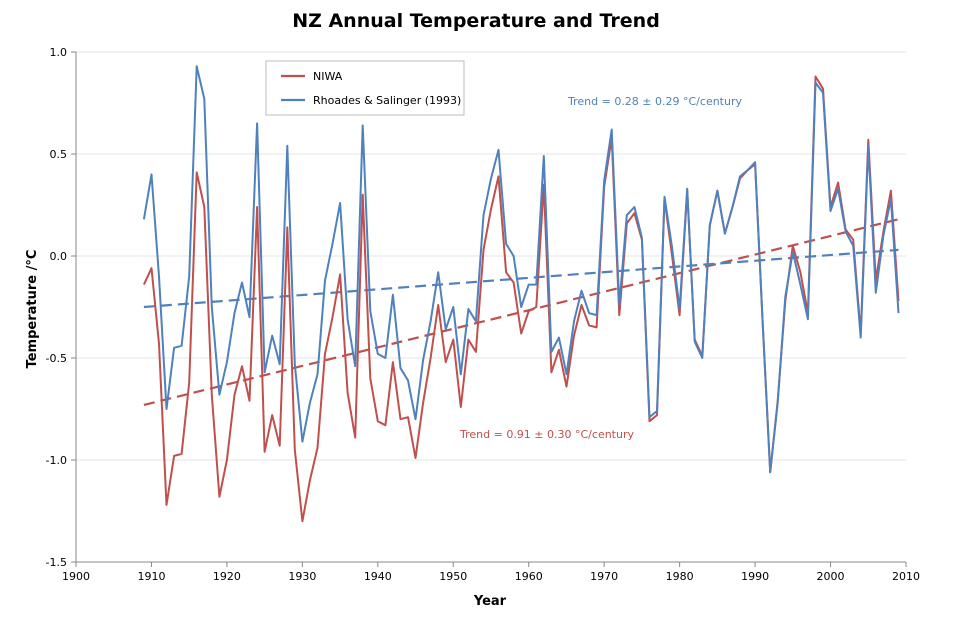 This screenshot has height=620, width=954. What do you see at coordinates (302, 576) in the screenshot?
I see `x-tick-label: 1930` at bounding box center [302, 576].